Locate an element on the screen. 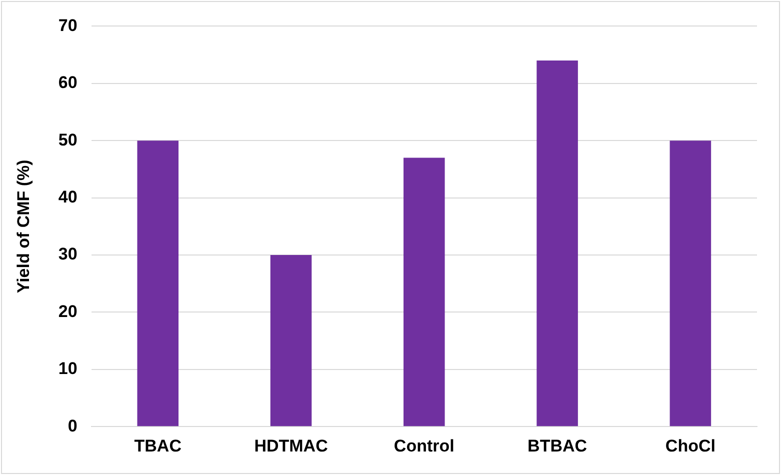 This screenshot has width=781, height=475. y-tick-label: 0 is located at coordinates (73, 426).